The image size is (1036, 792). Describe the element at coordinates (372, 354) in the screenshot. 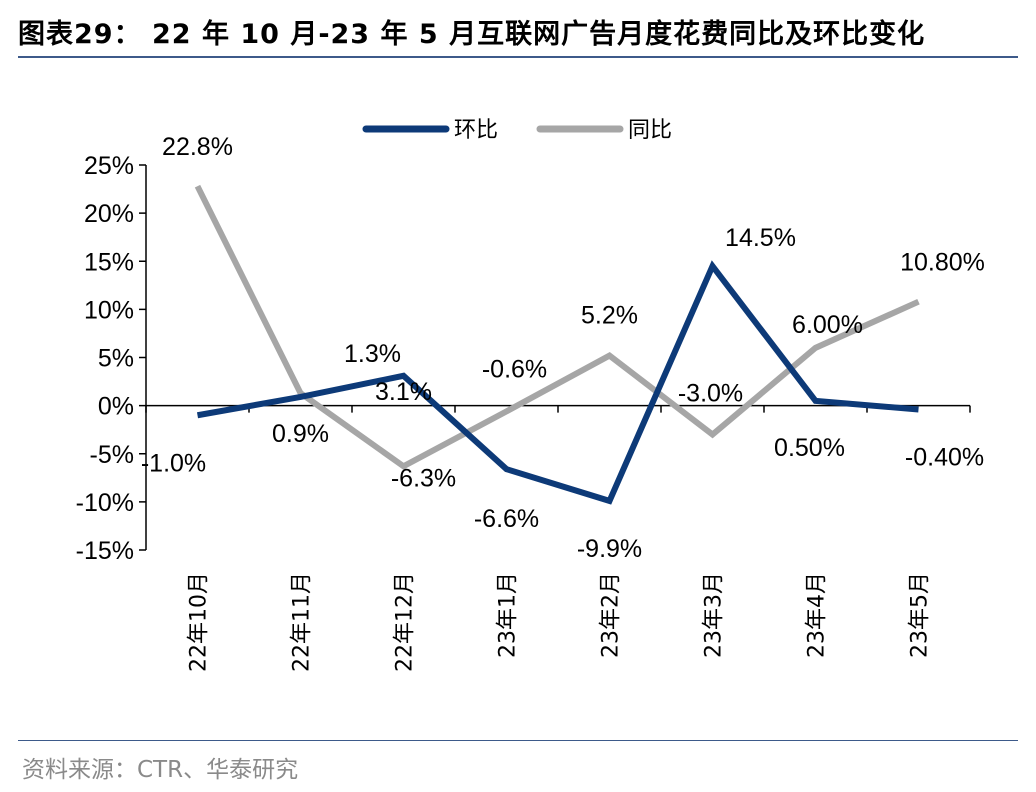

I see `data-label: 1.3%` at that location.